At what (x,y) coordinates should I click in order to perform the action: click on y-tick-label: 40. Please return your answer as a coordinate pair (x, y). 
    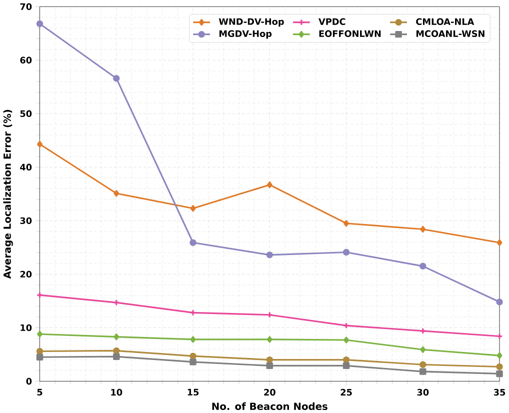
    Looking at the image, I should click on (26, 167).